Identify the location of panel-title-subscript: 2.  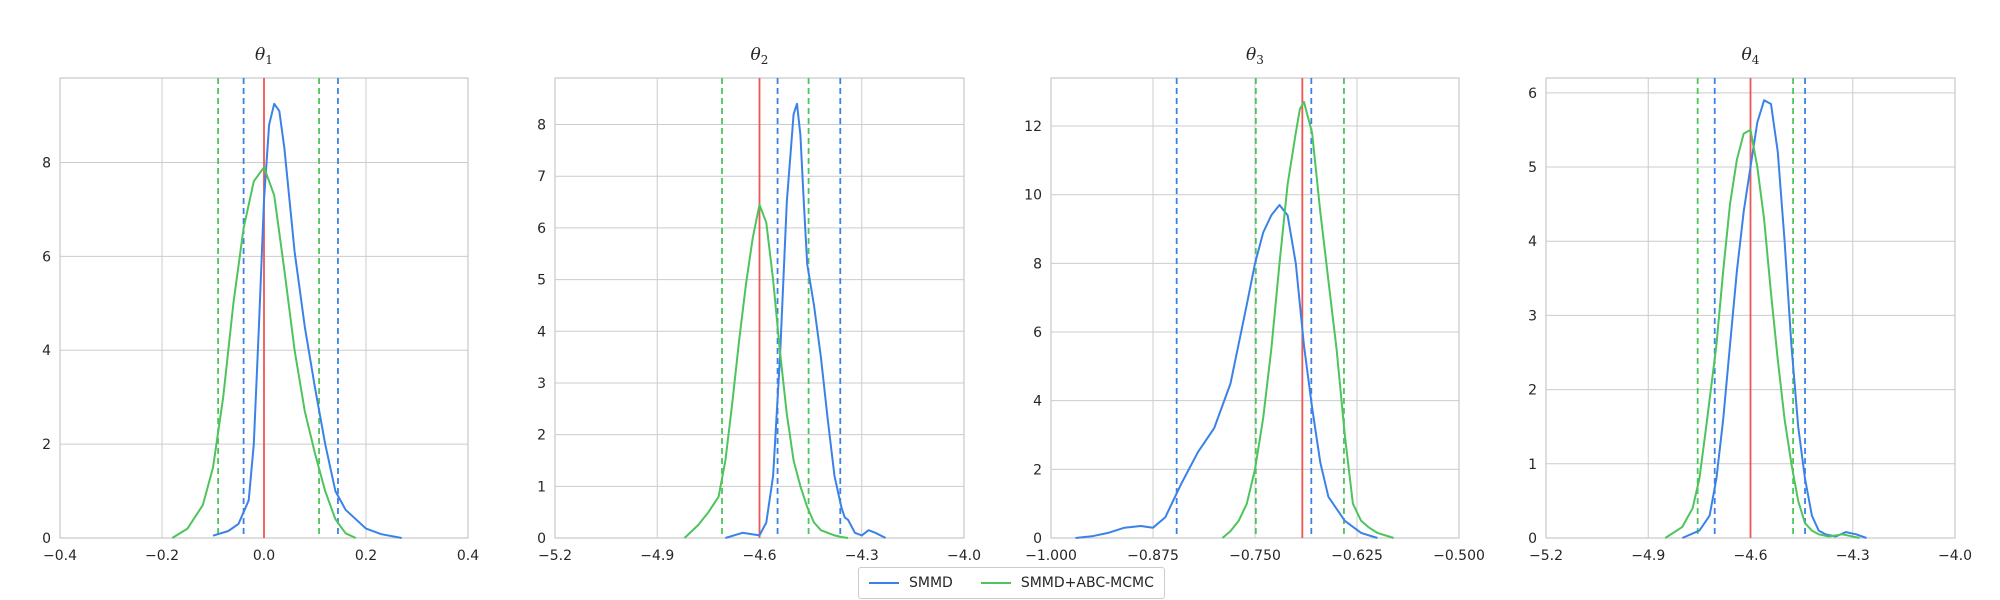
(765, 60).